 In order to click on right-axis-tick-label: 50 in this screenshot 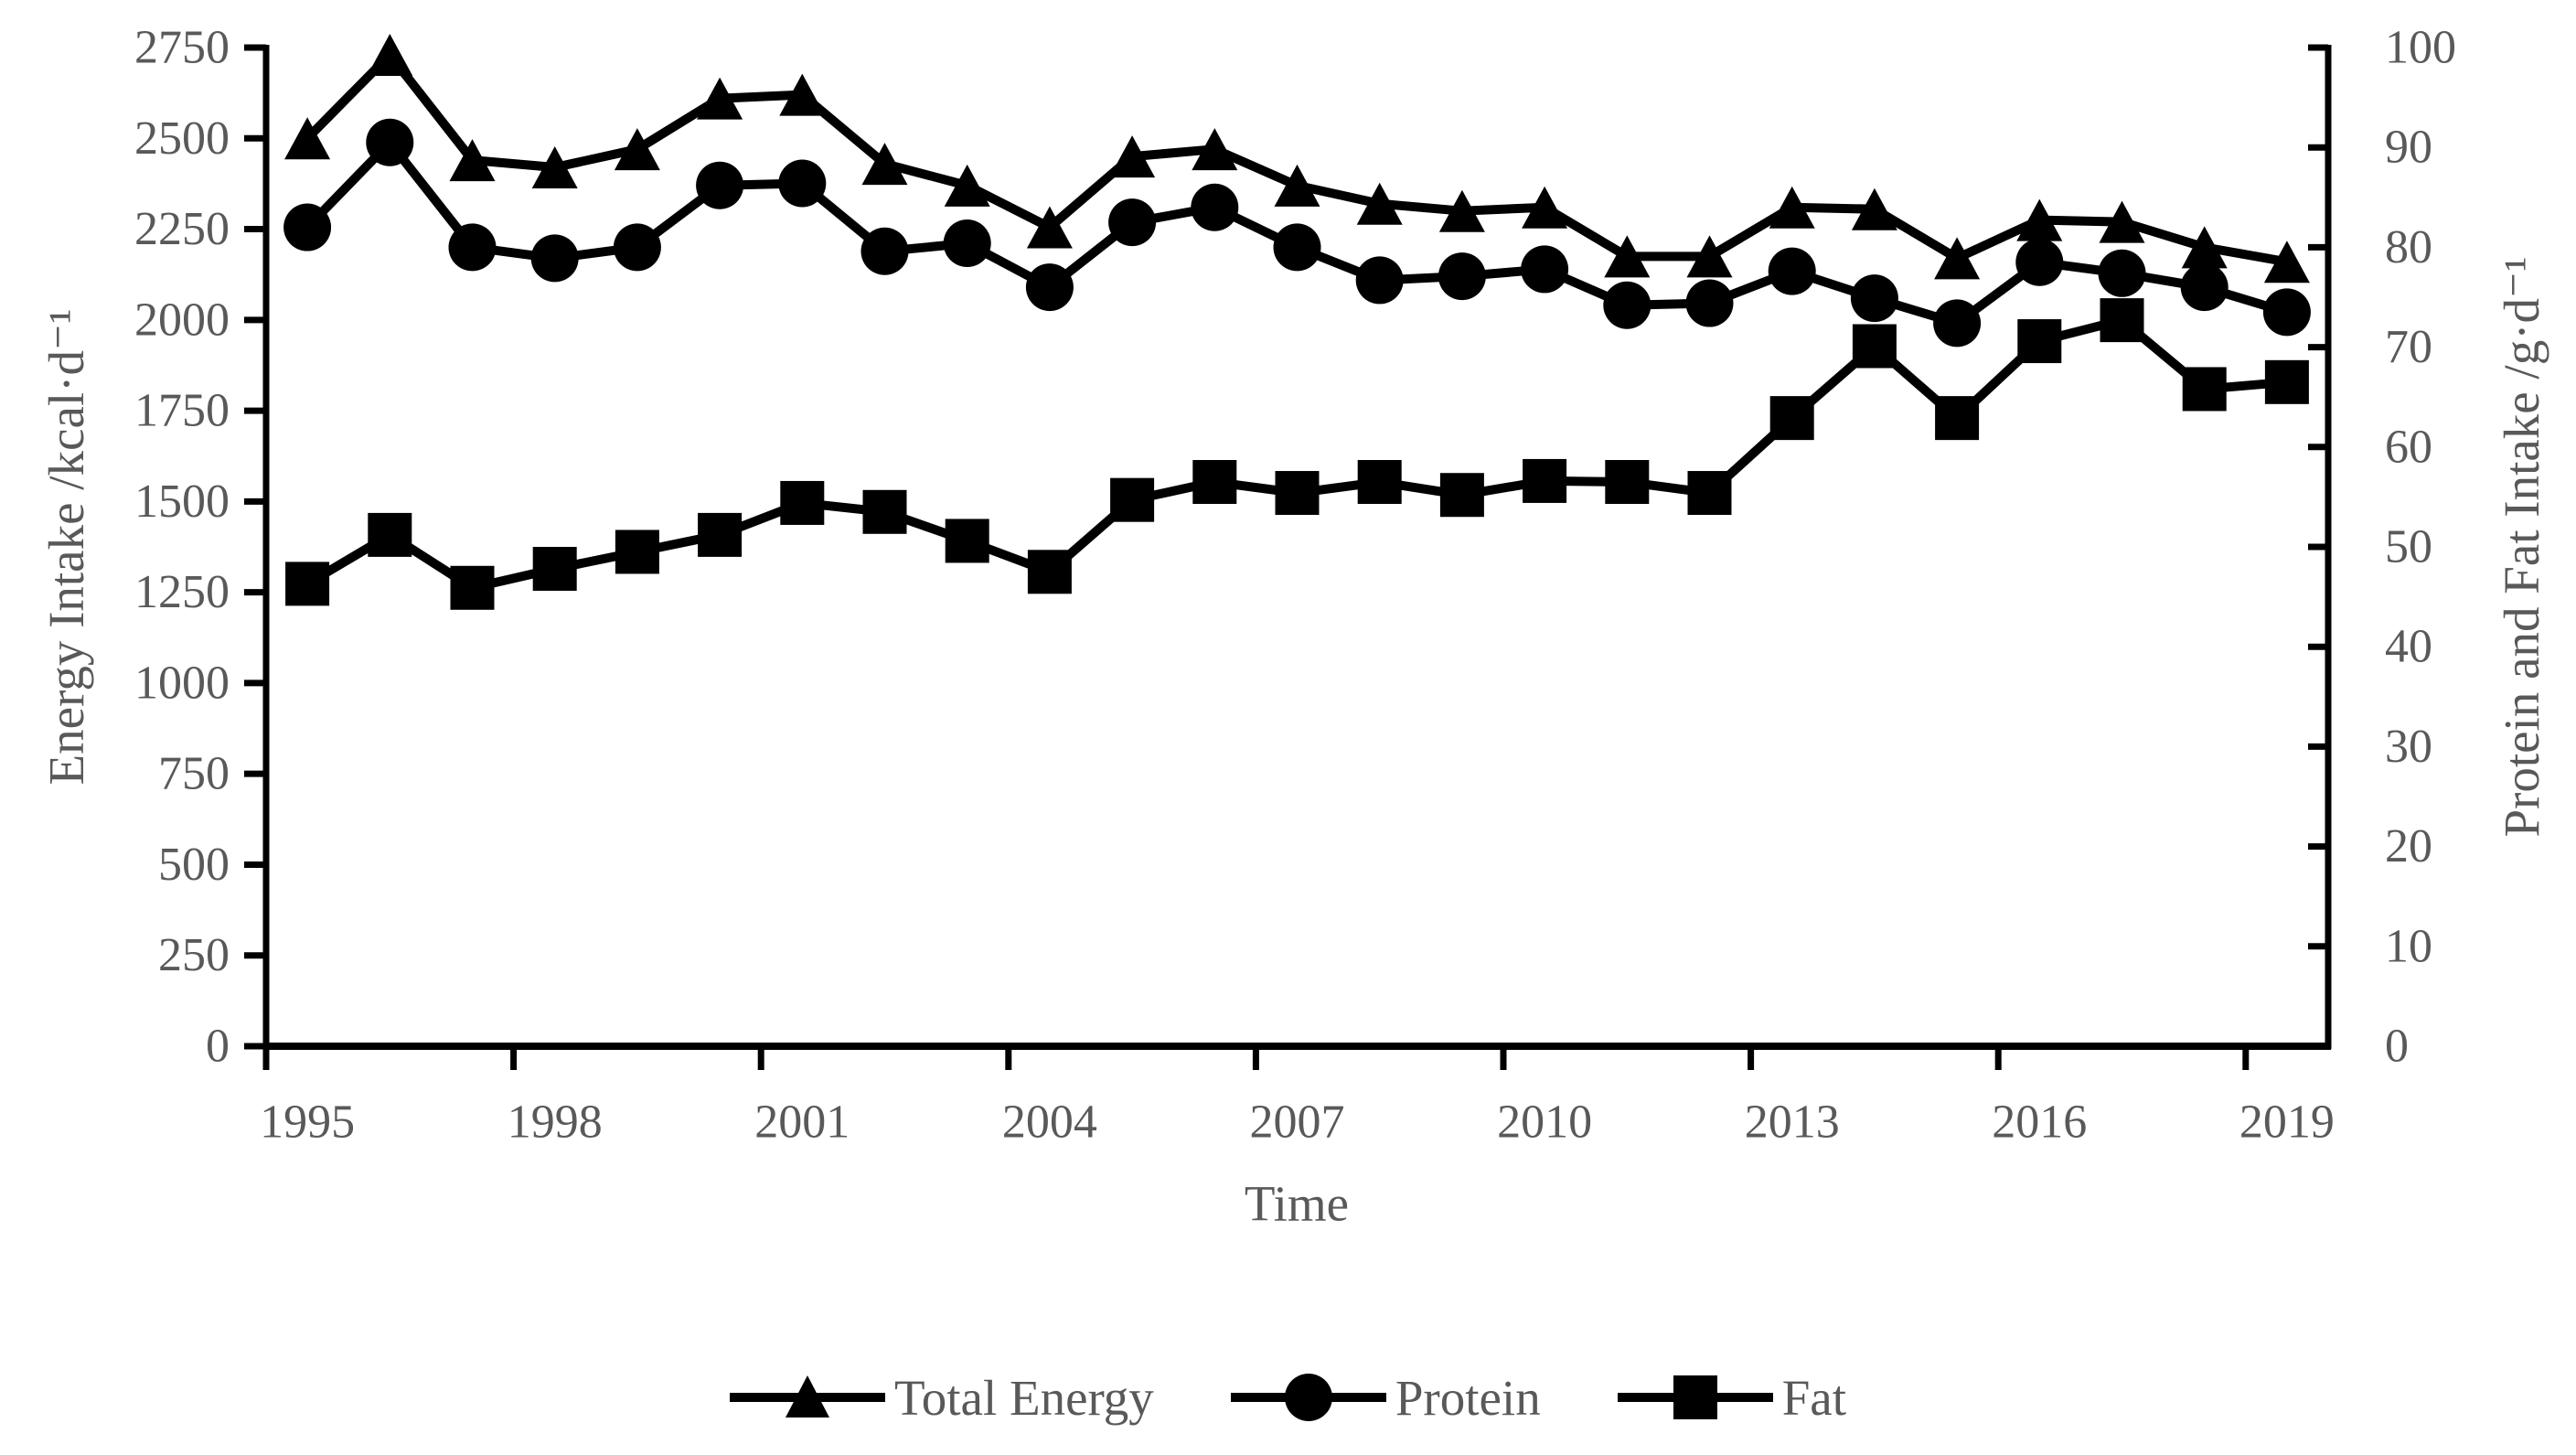, I will do `click(2408, 547)`.